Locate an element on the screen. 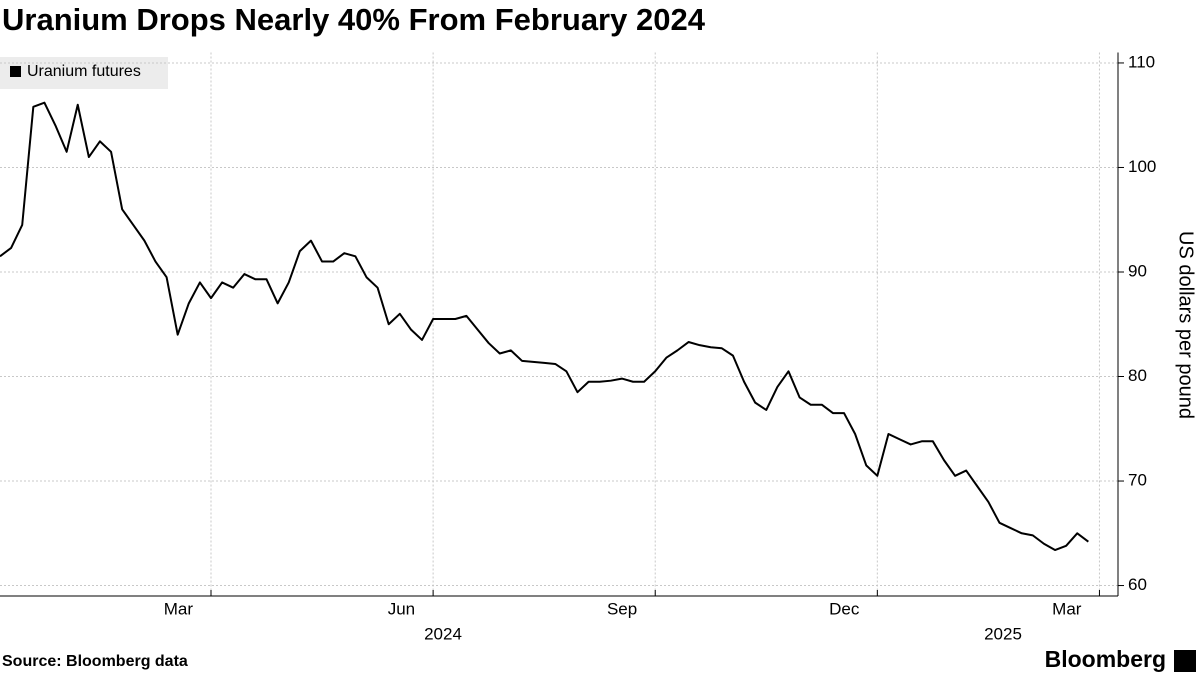 This screenshot has height=680, width=1200. x-year-label: 2024 is located at coordinates (443, 633).